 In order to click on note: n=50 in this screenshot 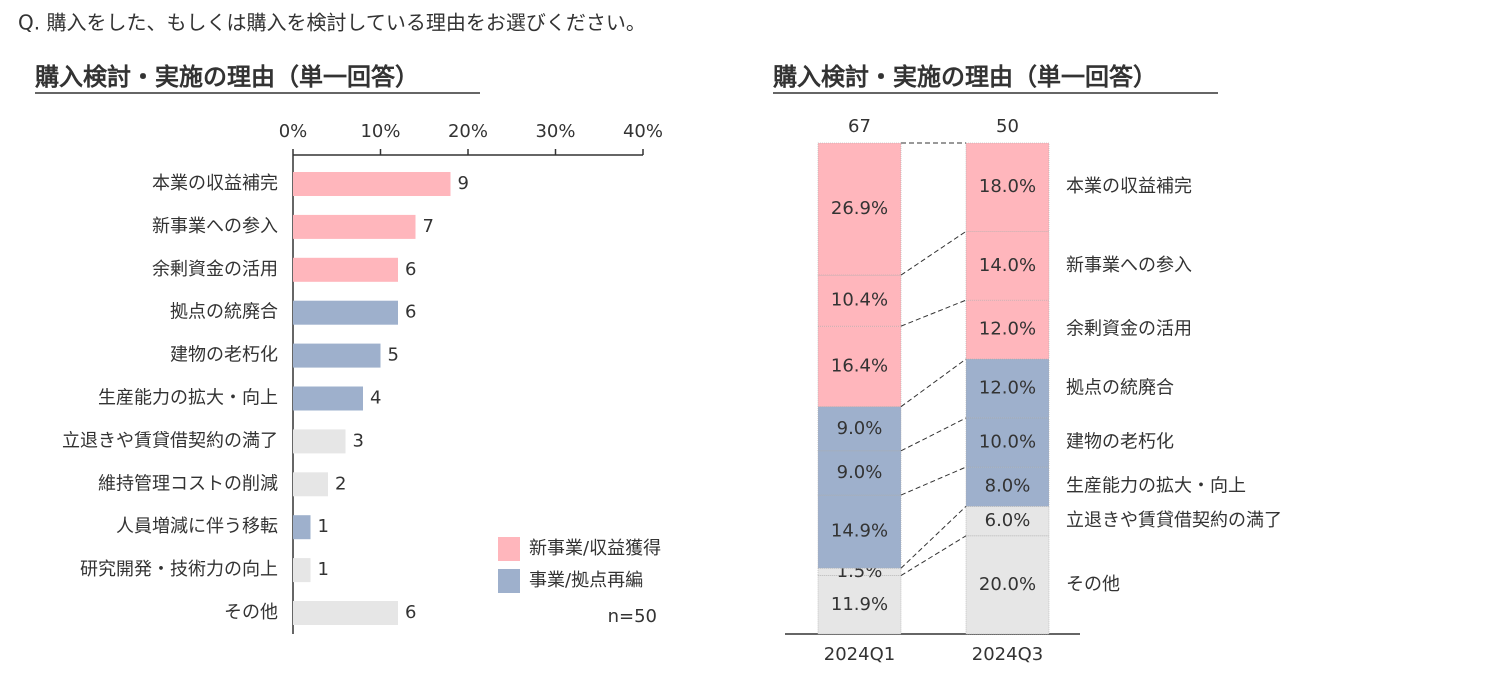, I will do `click(632, 616)`.